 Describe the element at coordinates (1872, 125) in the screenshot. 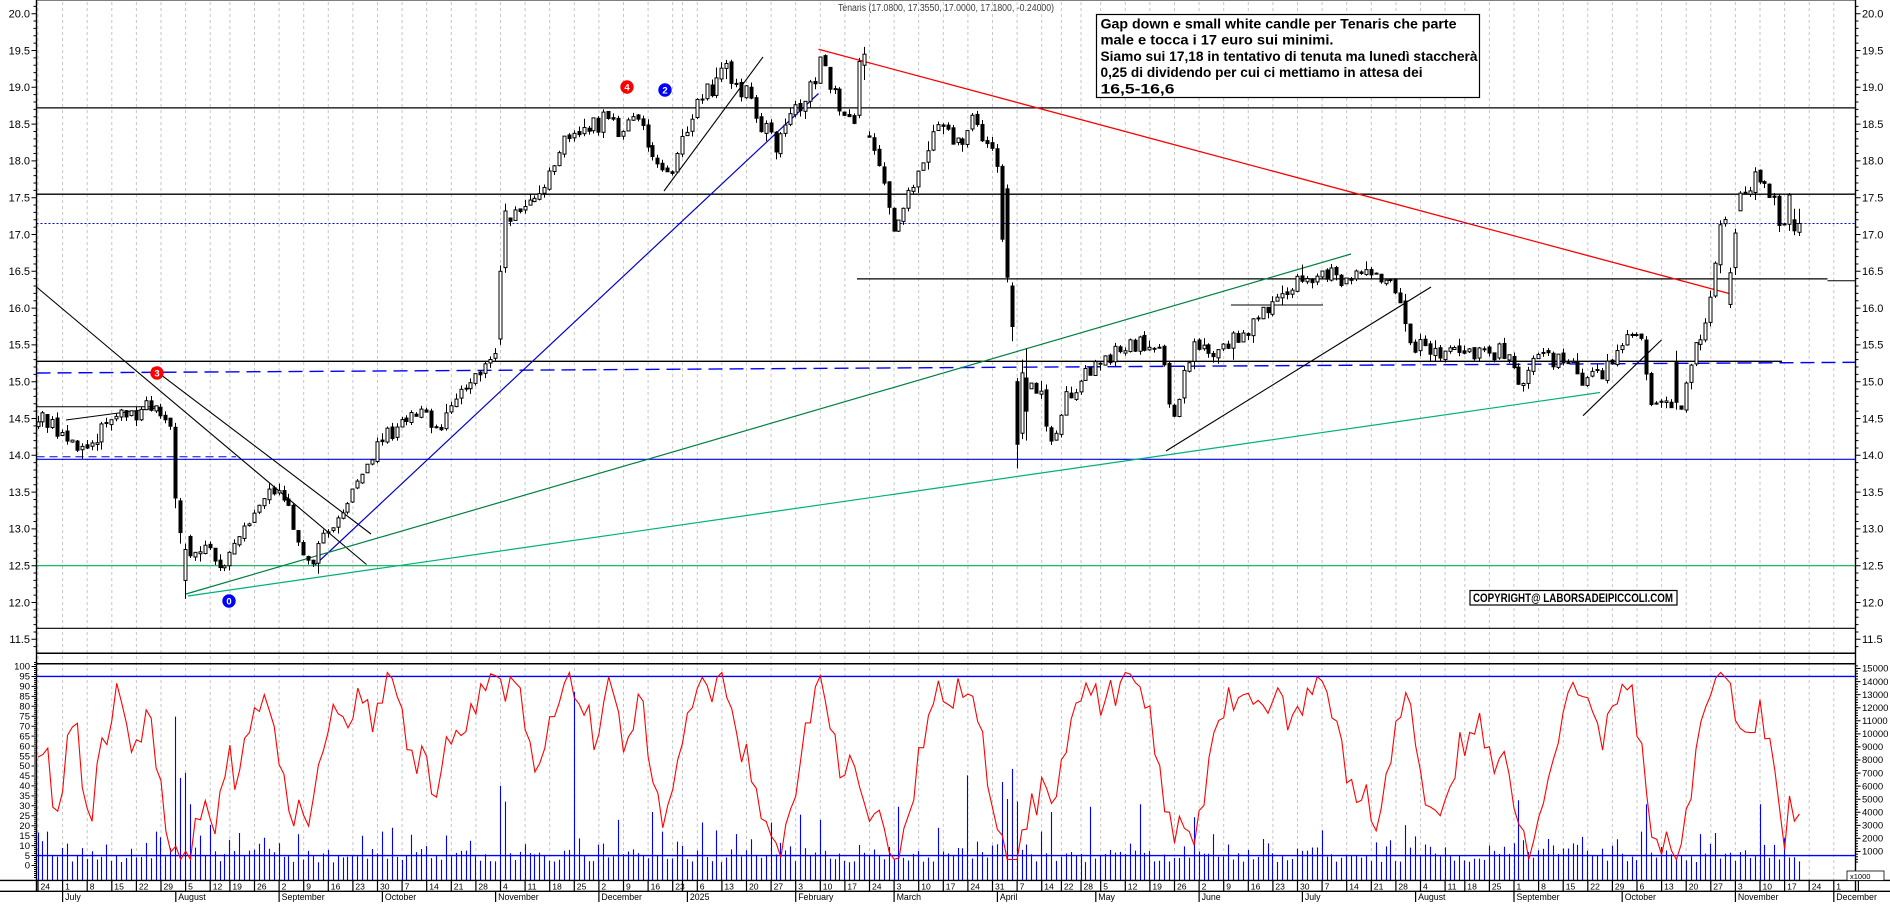

I see `svg-text: 18.5` at that location.